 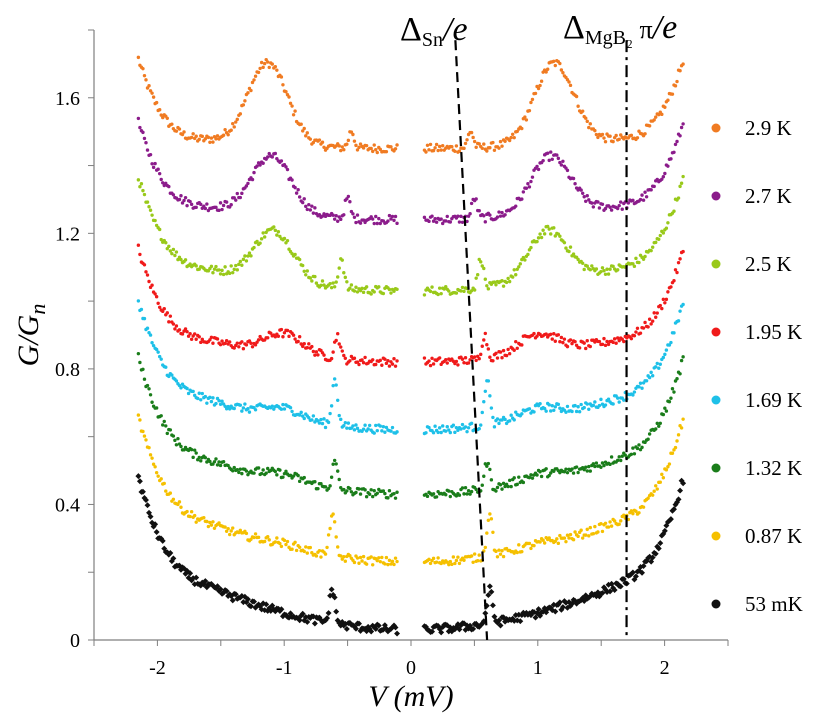 I want to click on annotation-end: /e, so click(x=664, y=27).